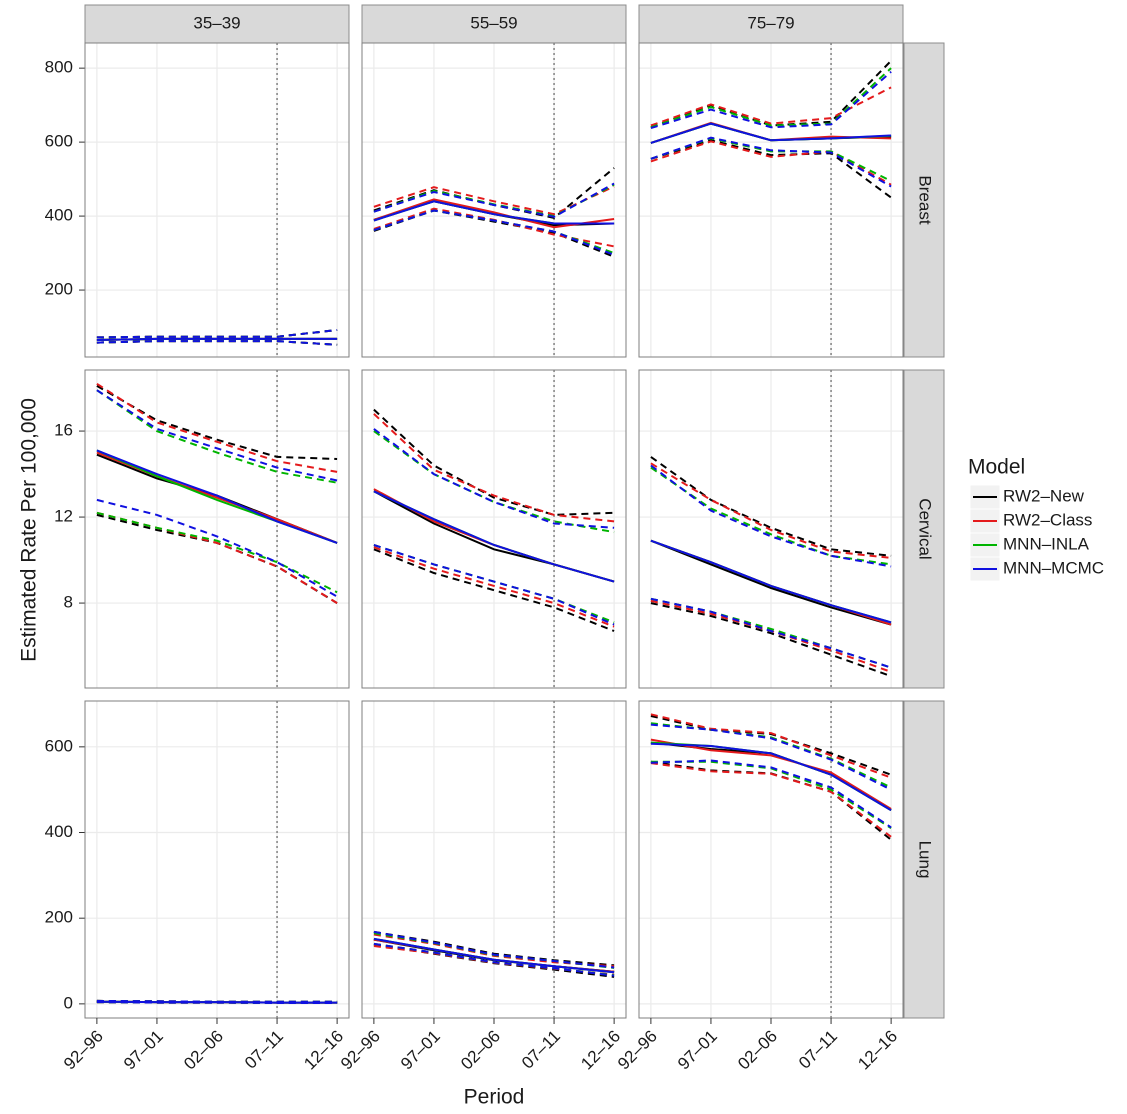  I want to click on strip-label: 35–39, so click(216, 22).